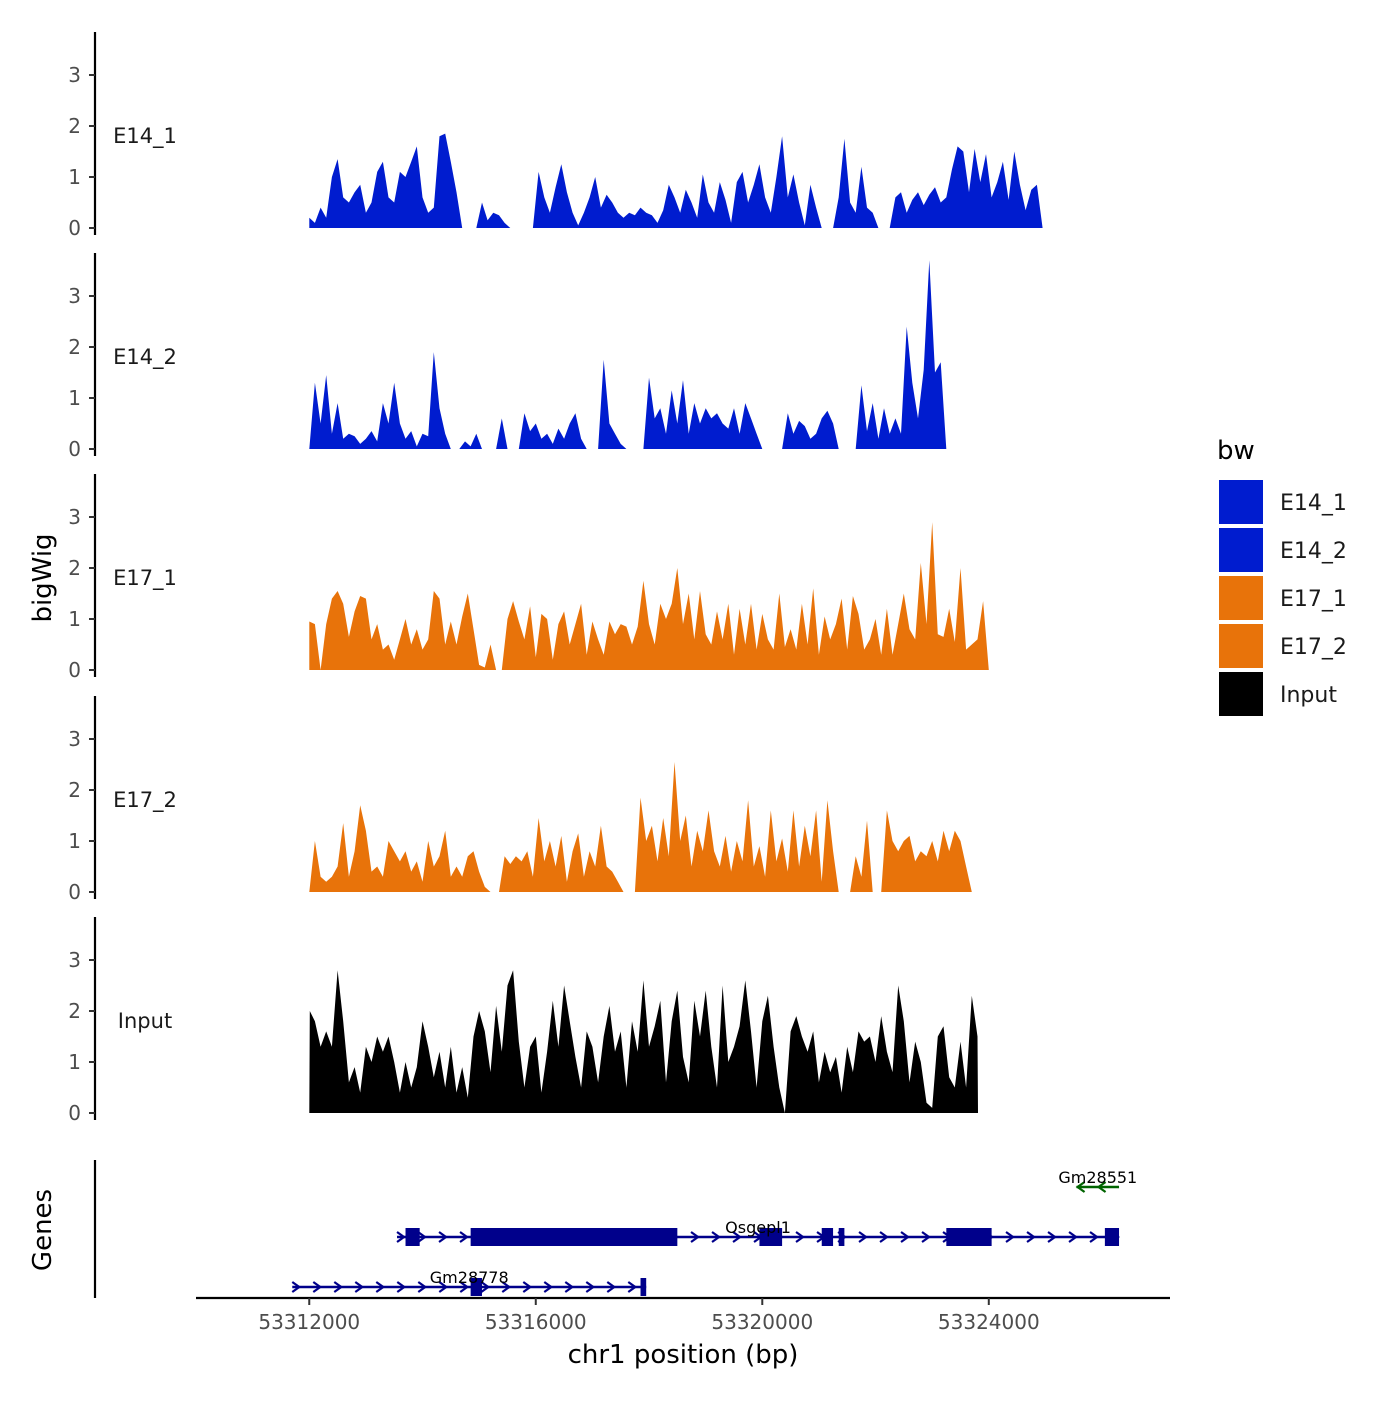  What do you see at coordinates (683, 1355) in the screenshot?
I see `x-axis-title: chr1 position (bp)` at bounding box center [683, 1355].